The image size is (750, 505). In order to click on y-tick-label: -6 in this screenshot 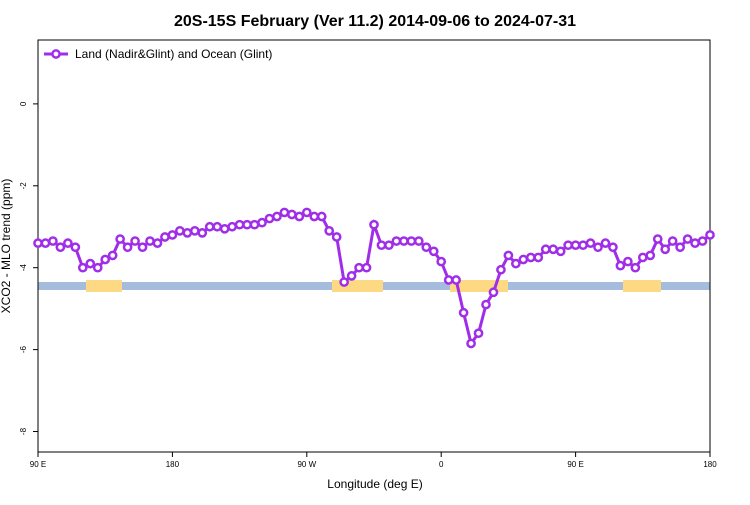, I will do `click(23, 350)`.